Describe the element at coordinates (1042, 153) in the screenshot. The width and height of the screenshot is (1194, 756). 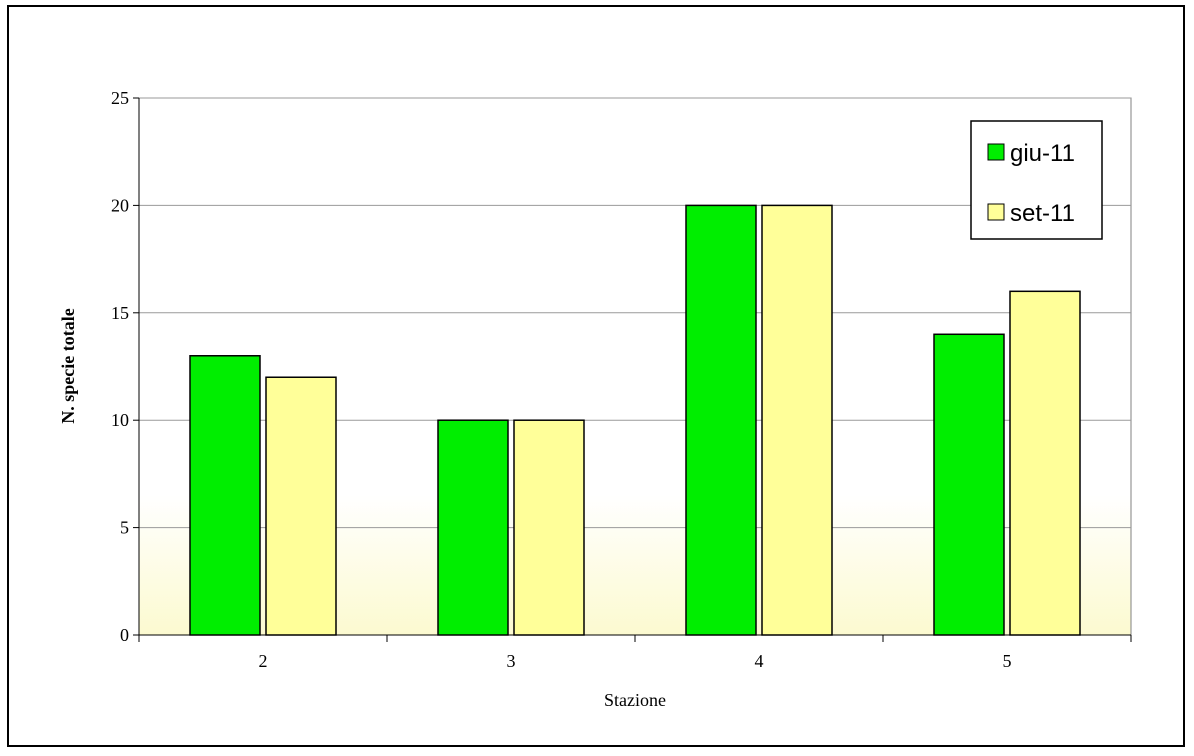
I see `legend-label-giu-11: giu-11` at that location.